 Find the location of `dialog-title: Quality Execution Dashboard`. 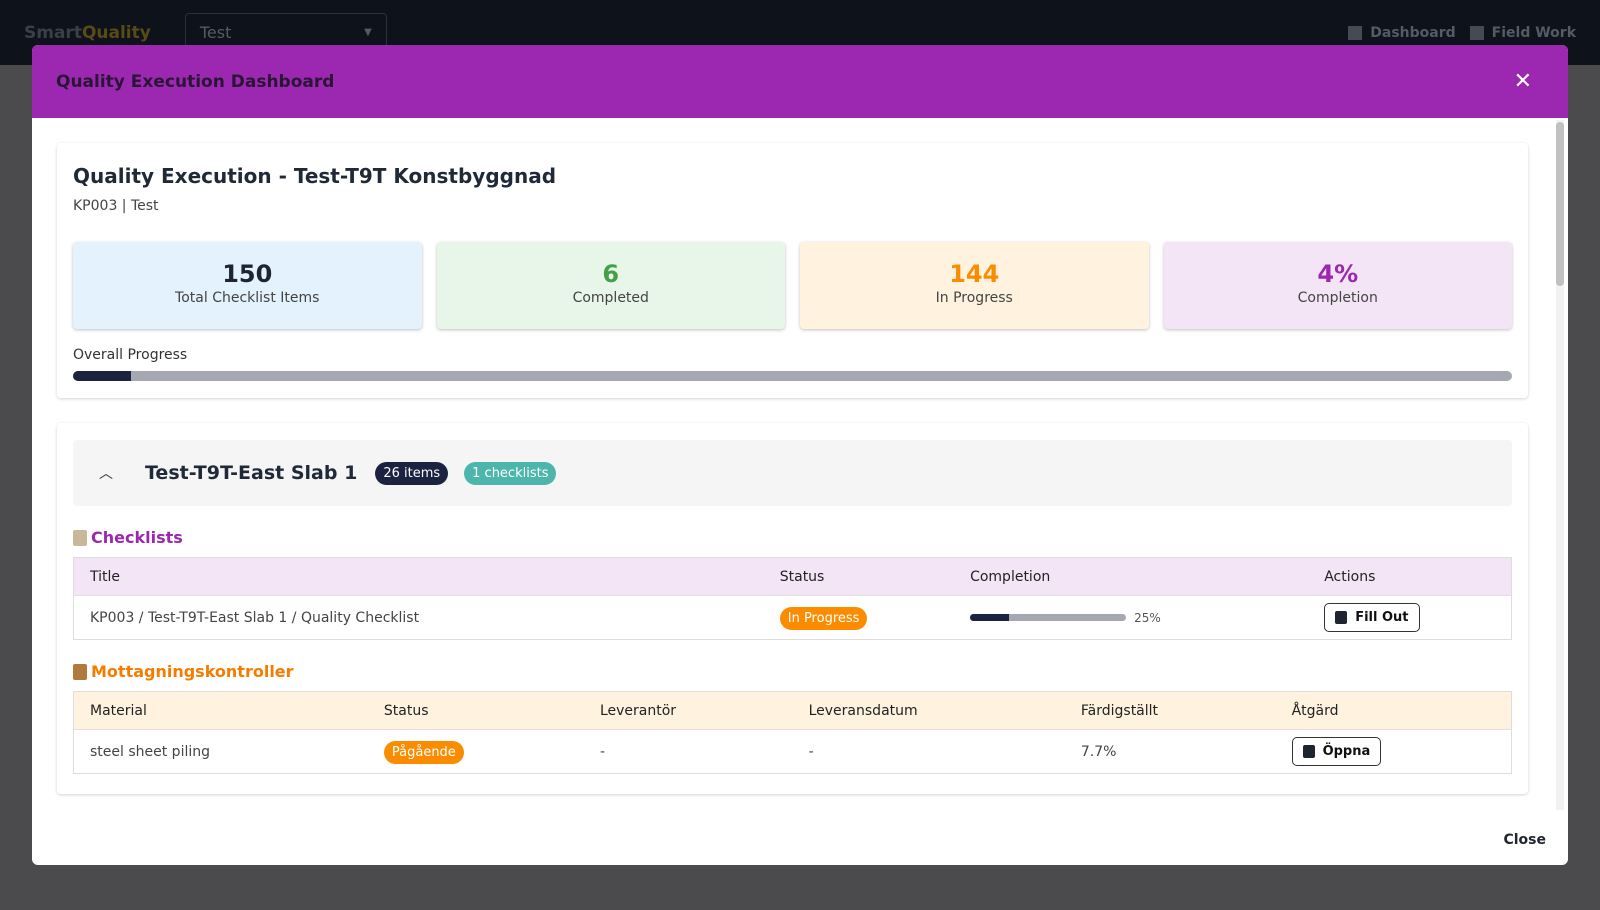

dialog-title: Quality Execution Dashboard is located at coordinates (195, 81).